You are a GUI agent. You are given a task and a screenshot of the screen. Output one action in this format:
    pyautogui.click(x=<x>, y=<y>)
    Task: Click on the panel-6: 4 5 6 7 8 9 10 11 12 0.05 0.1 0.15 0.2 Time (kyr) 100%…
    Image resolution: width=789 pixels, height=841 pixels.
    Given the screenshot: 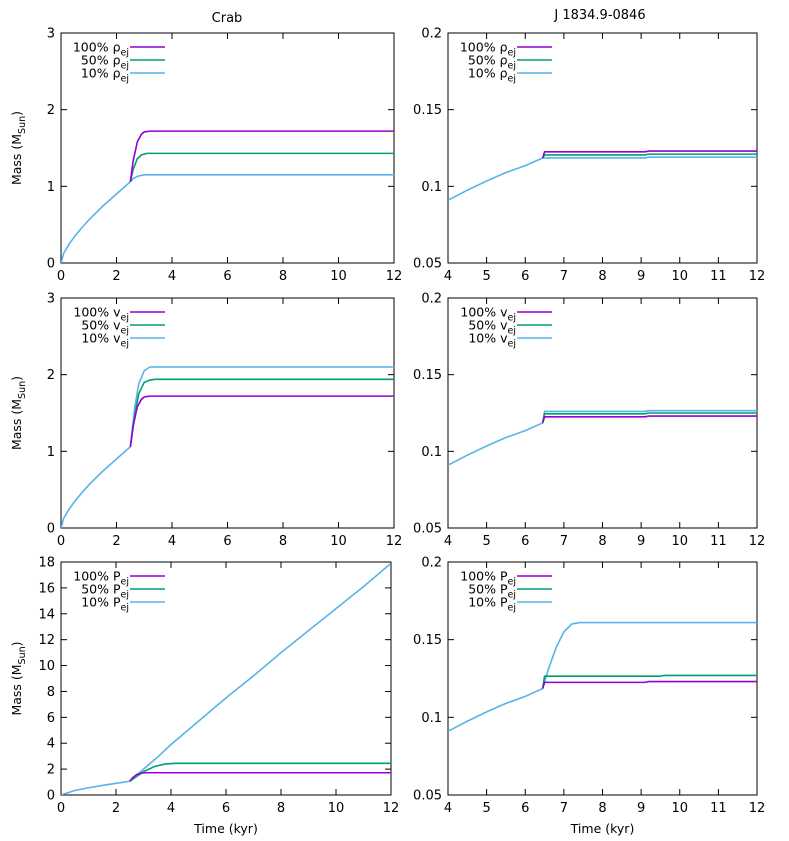 What is the action you would take?
    pyautogui.click(x=589, y=696)
    